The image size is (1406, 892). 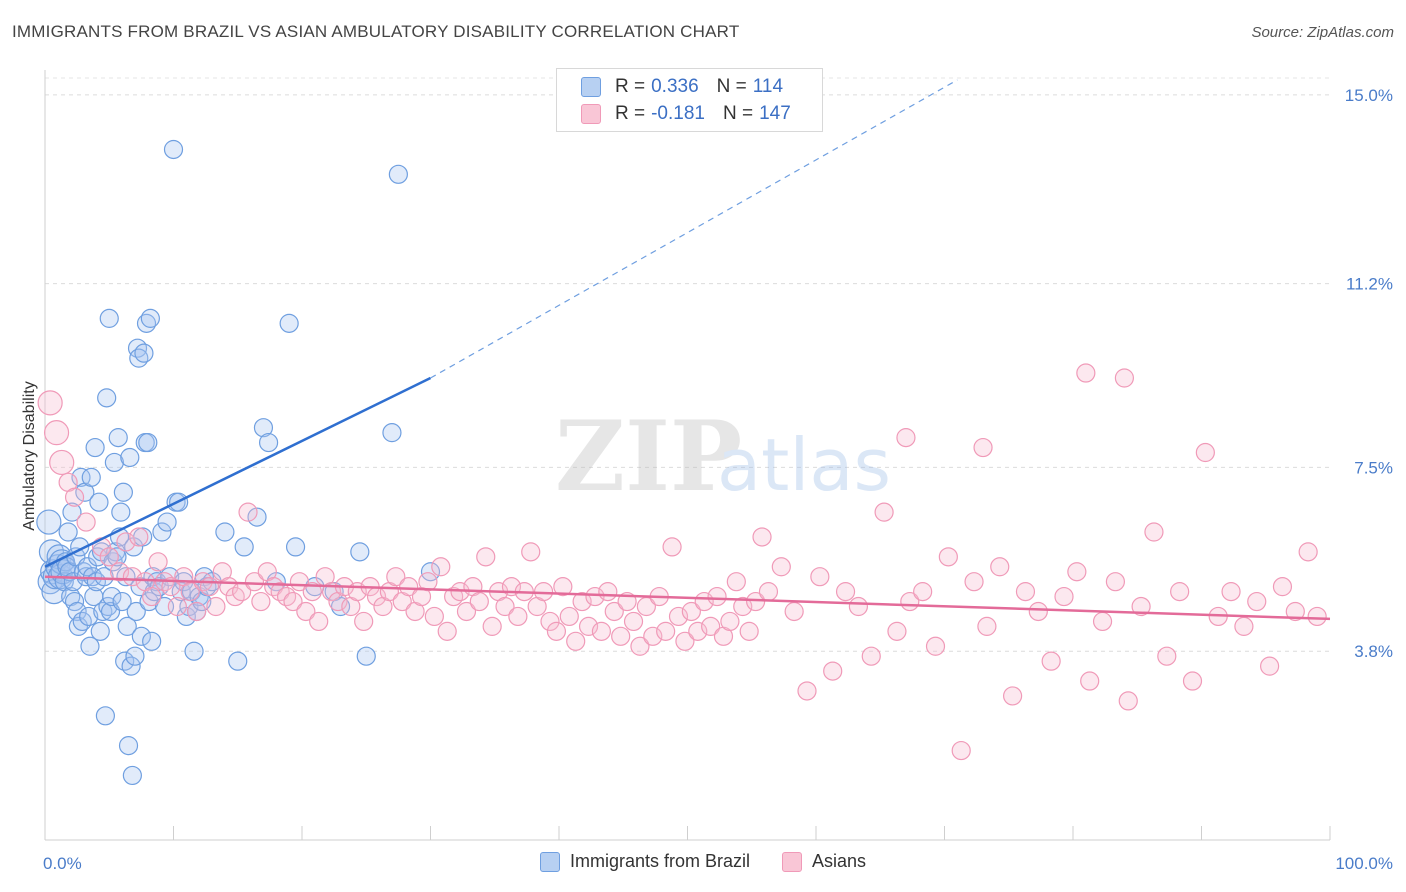 I want to click on legend-swatch-brazil, so click(x=591, y=87).